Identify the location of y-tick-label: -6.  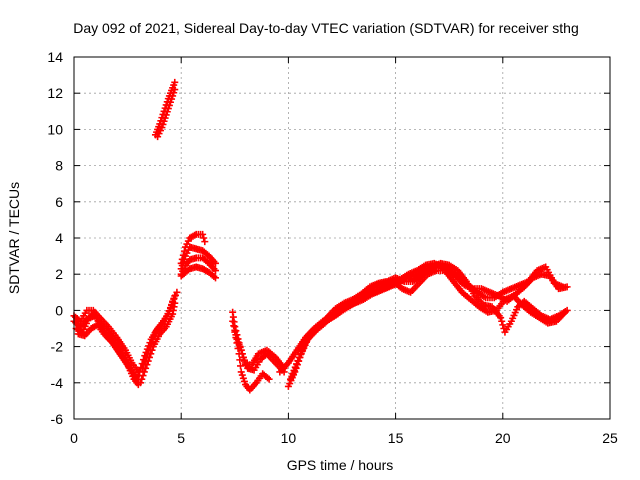
(57, 419).